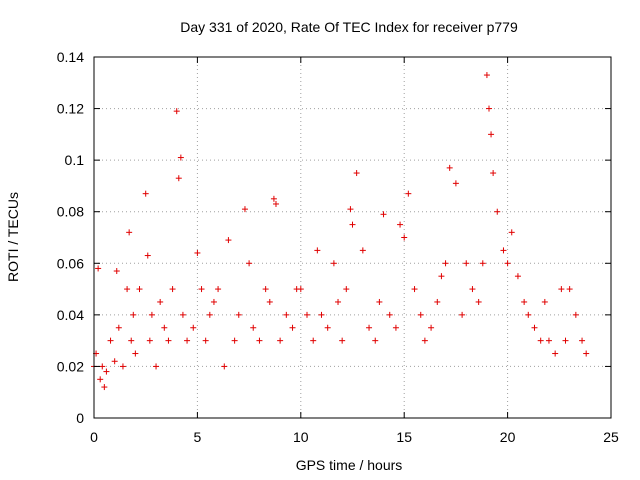  Describe the element at coordinates (70, 109) in the screenshot. I see `y-tick-label: 0.12` at that location.